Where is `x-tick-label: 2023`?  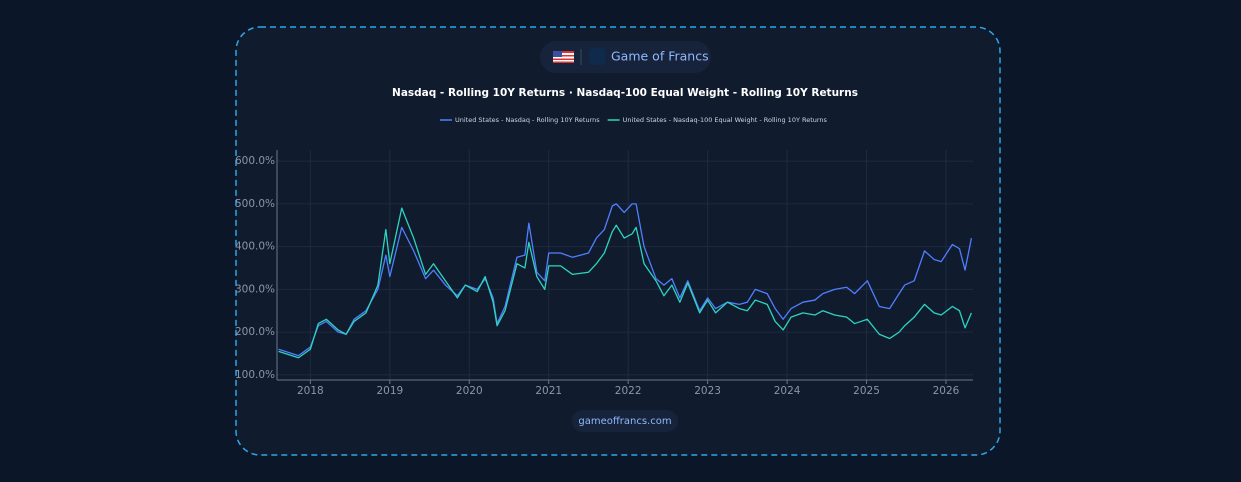 x-tick-label: 2023 is located at coordinates (707, 391).